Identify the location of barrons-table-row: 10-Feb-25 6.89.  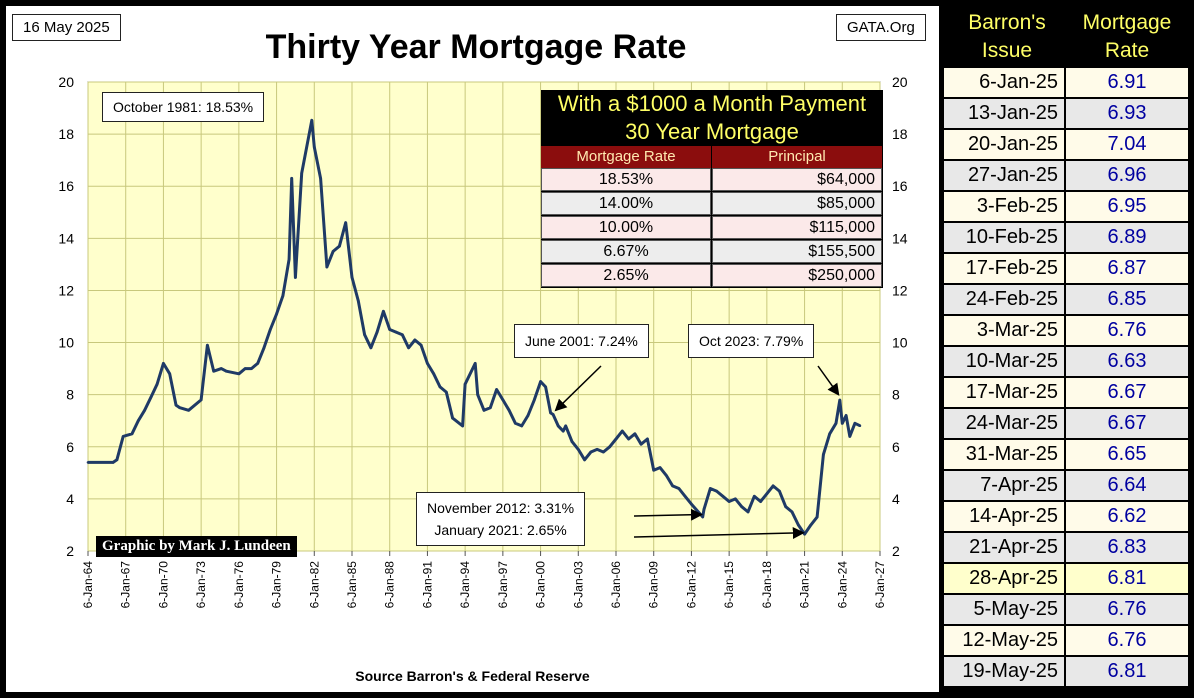
(1066, 237).